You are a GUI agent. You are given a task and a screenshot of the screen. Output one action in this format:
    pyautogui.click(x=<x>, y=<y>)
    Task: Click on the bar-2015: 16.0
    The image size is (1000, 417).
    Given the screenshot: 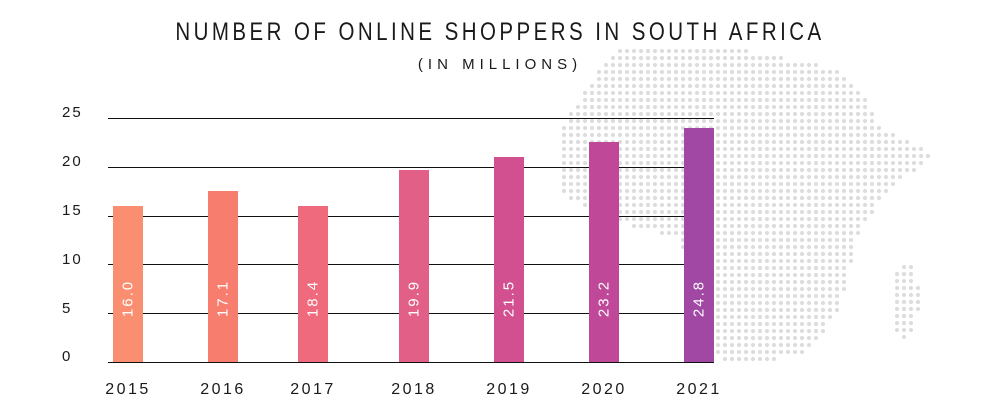 What is the action you would take?
    pyautogui.click(x=128, y=283)
    